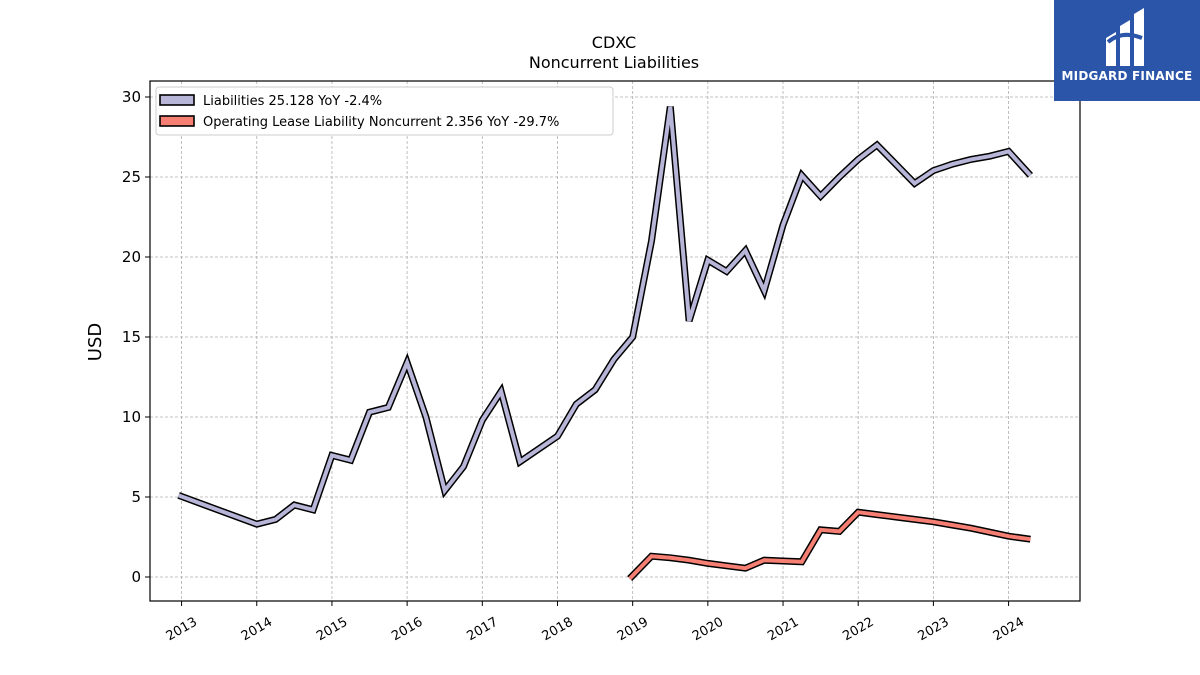 The width and height of the screenshot is (1200, 675). What do you see at coordinates (131, 177) in the screenshot?
I see `y-tick-label: 25` at bounding box center [131, 177].